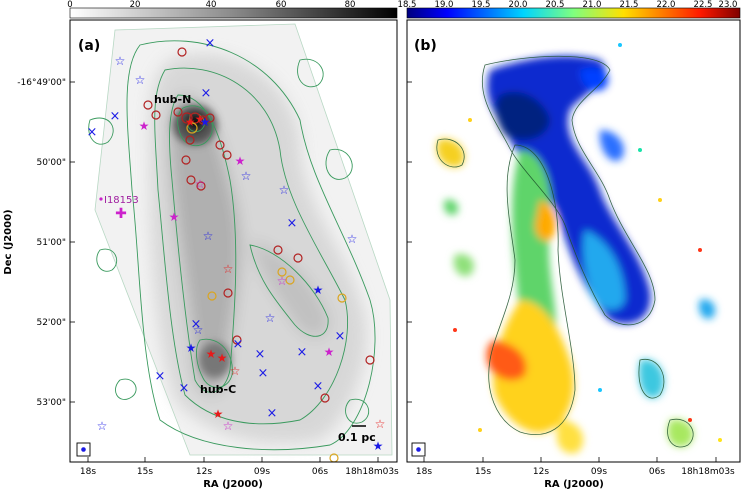 The height and width of the screenshot is (493, 744). I want to click on cb-b-tick: 19.5, so click(481, 5).